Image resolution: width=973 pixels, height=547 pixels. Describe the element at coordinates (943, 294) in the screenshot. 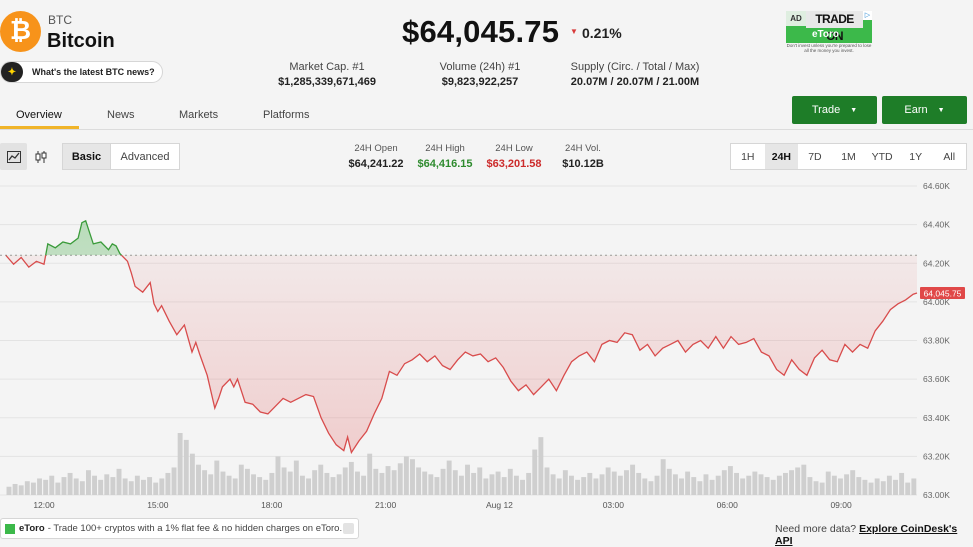

I see `current-price-label: 64,045.75` at that location.